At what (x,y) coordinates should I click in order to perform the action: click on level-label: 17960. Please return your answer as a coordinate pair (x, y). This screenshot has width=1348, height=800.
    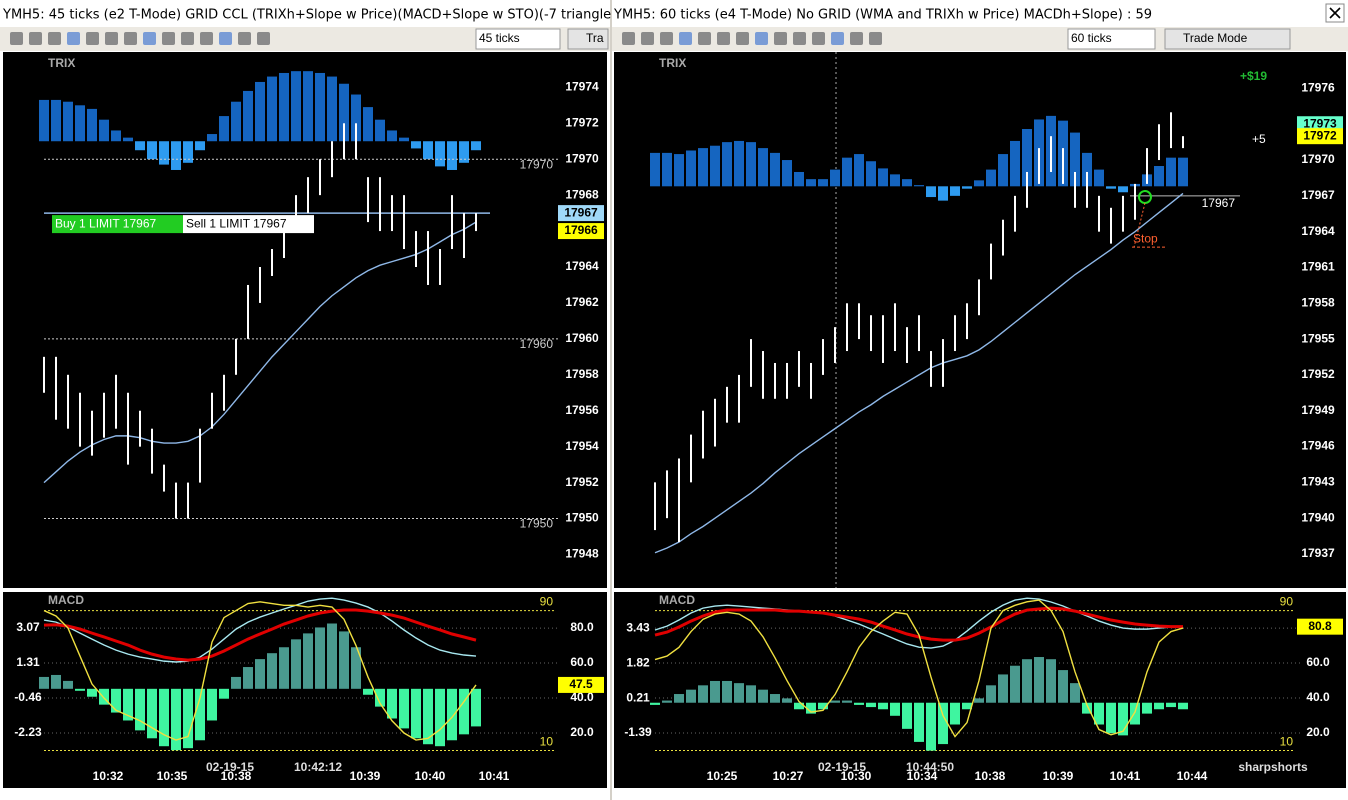
    Looking at the image, I should click on (537, 344).